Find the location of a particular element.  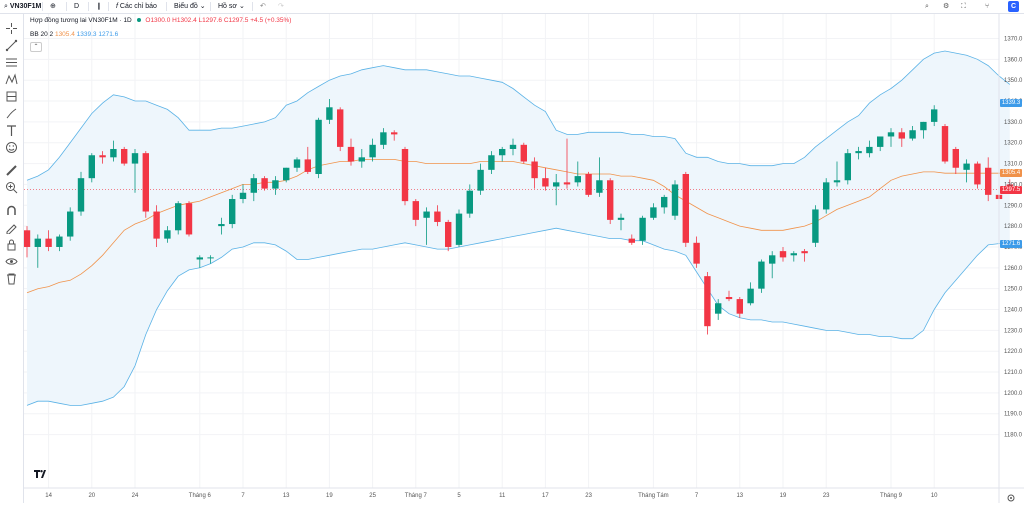

ruler-tool is located at coordinates (11, 170).